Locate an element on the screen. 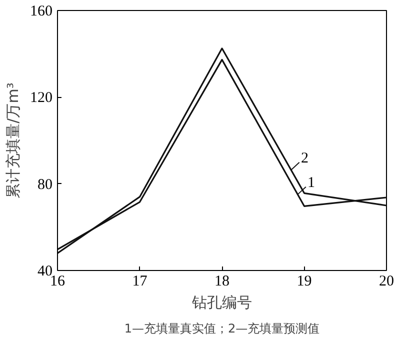  y-axis-title: 累计充填量/万m³ is located at coordinates (13, 140).